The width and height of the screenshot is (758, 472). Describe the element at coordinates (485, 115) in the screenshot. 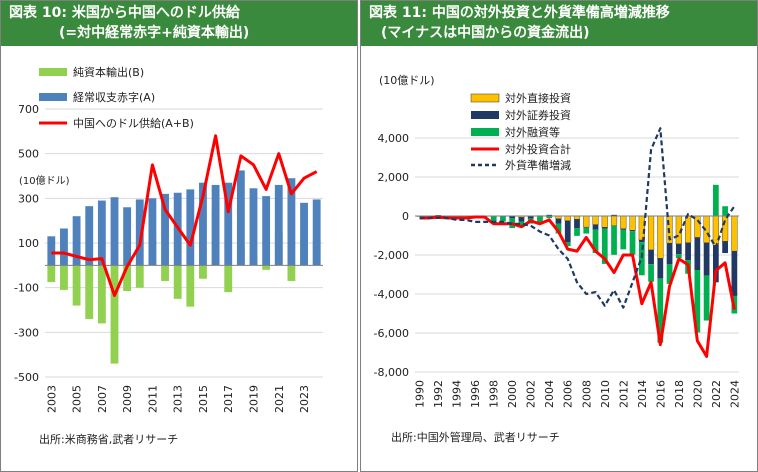

I see `legend-swatch-portfolio` at that location.